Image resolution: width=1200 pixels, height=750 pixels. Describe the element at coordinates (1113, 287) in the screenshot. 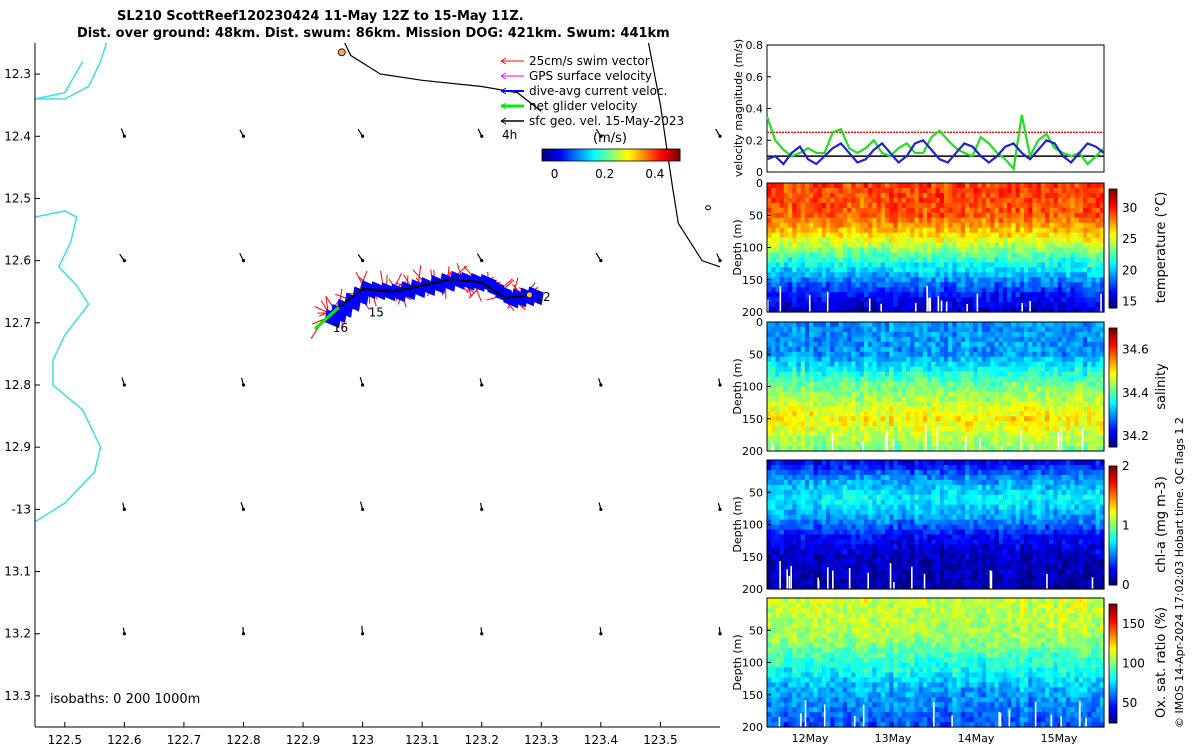

I see `section-colorbar-cell` at that location.